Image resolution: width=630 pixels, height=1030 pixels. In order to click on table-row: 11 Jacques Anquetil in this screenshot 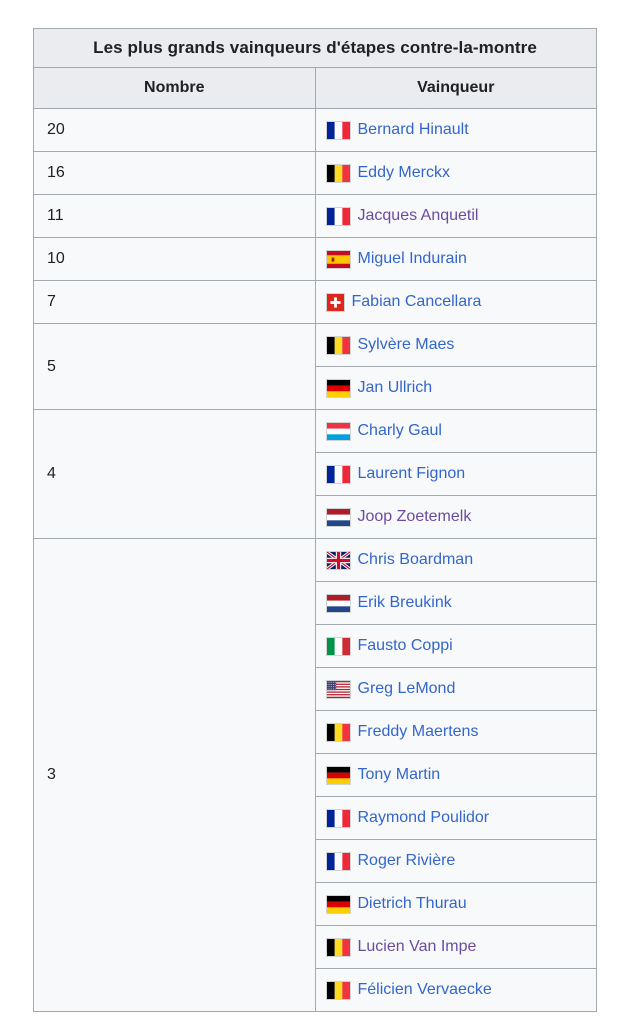, I will do `click(315, 216)`.